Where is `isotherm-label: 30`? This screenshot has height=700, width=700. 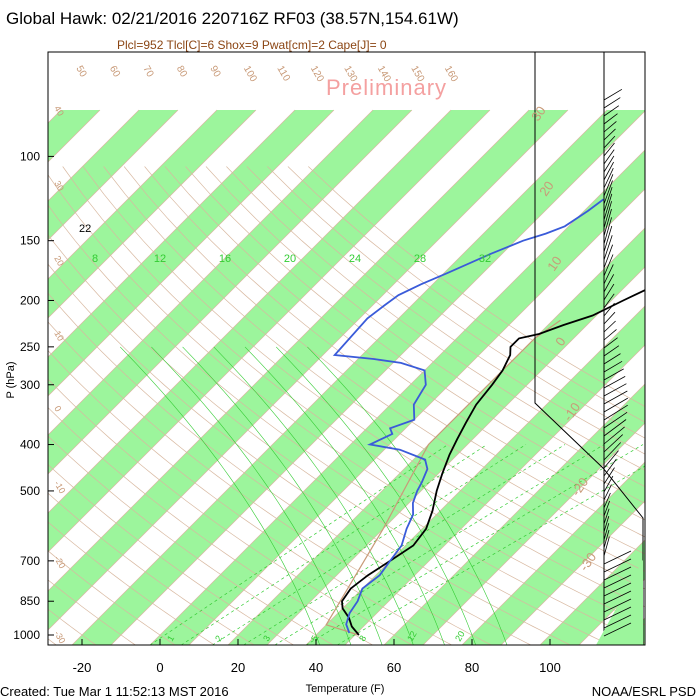
isotherm-label: 30 is located at coordinates (59, 186).